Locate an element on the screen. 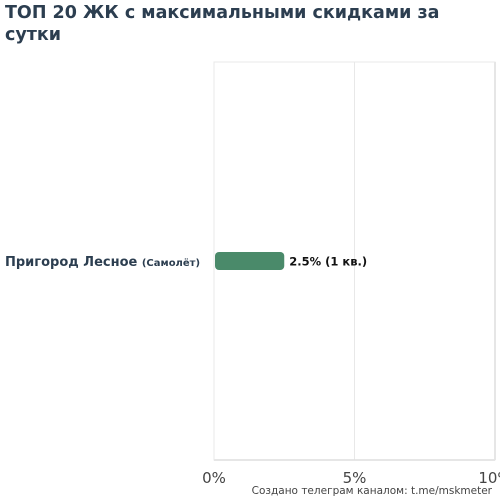 This screenshot has width=500, height=500. data-labels: 2.5% (1 кв.) is located at coordinates (328, 262).